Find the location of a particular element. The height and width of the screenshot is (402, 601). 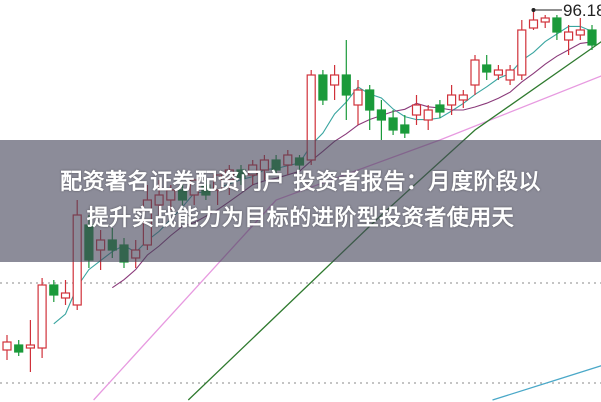

title-line-2: 提升实战能力为目标的进阶型投资者使用天 is located at coordinates (300, 218).